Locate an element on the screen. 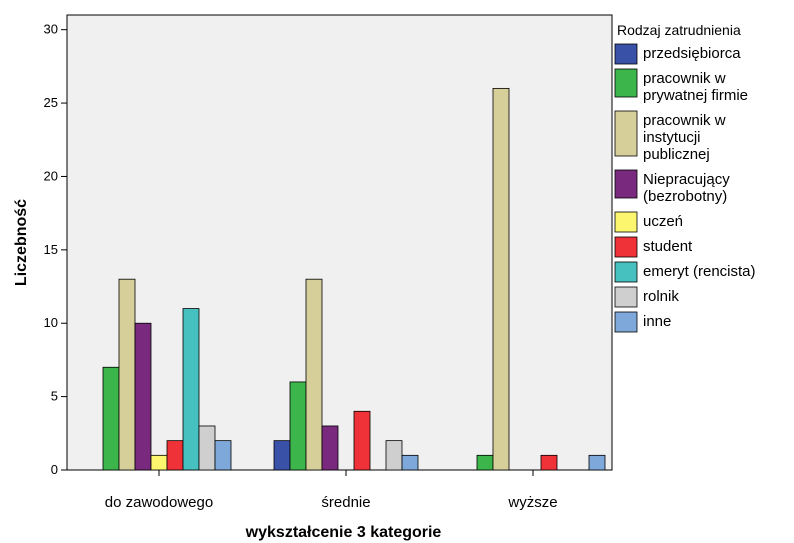  y-tick-label: 10 is located at coordinates (51, 322).